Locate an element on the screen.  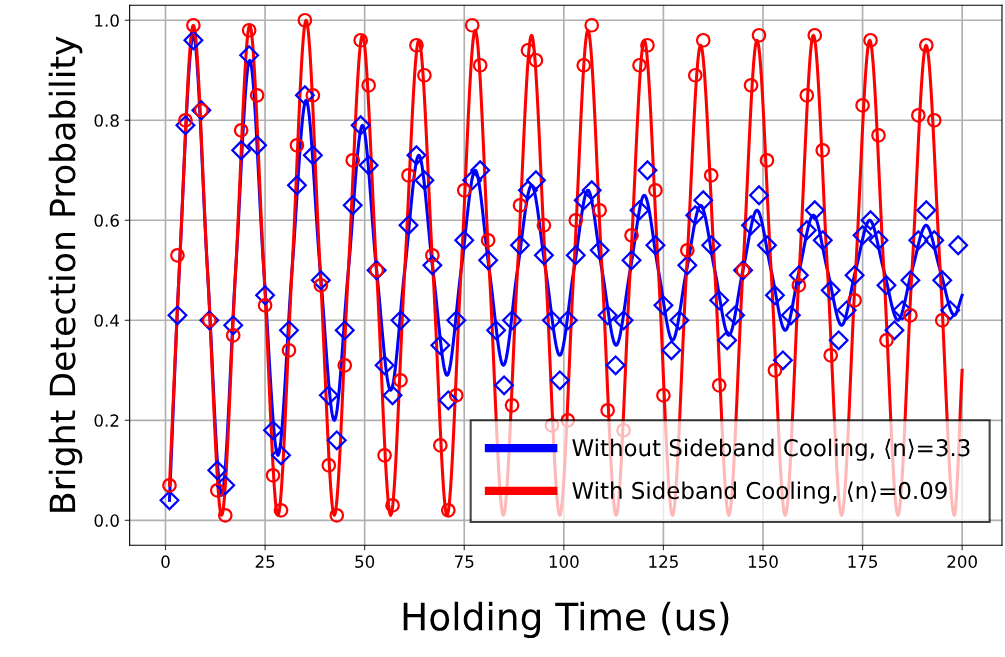
y-tick-label: 0.8 is located at coordinates (106, 120).